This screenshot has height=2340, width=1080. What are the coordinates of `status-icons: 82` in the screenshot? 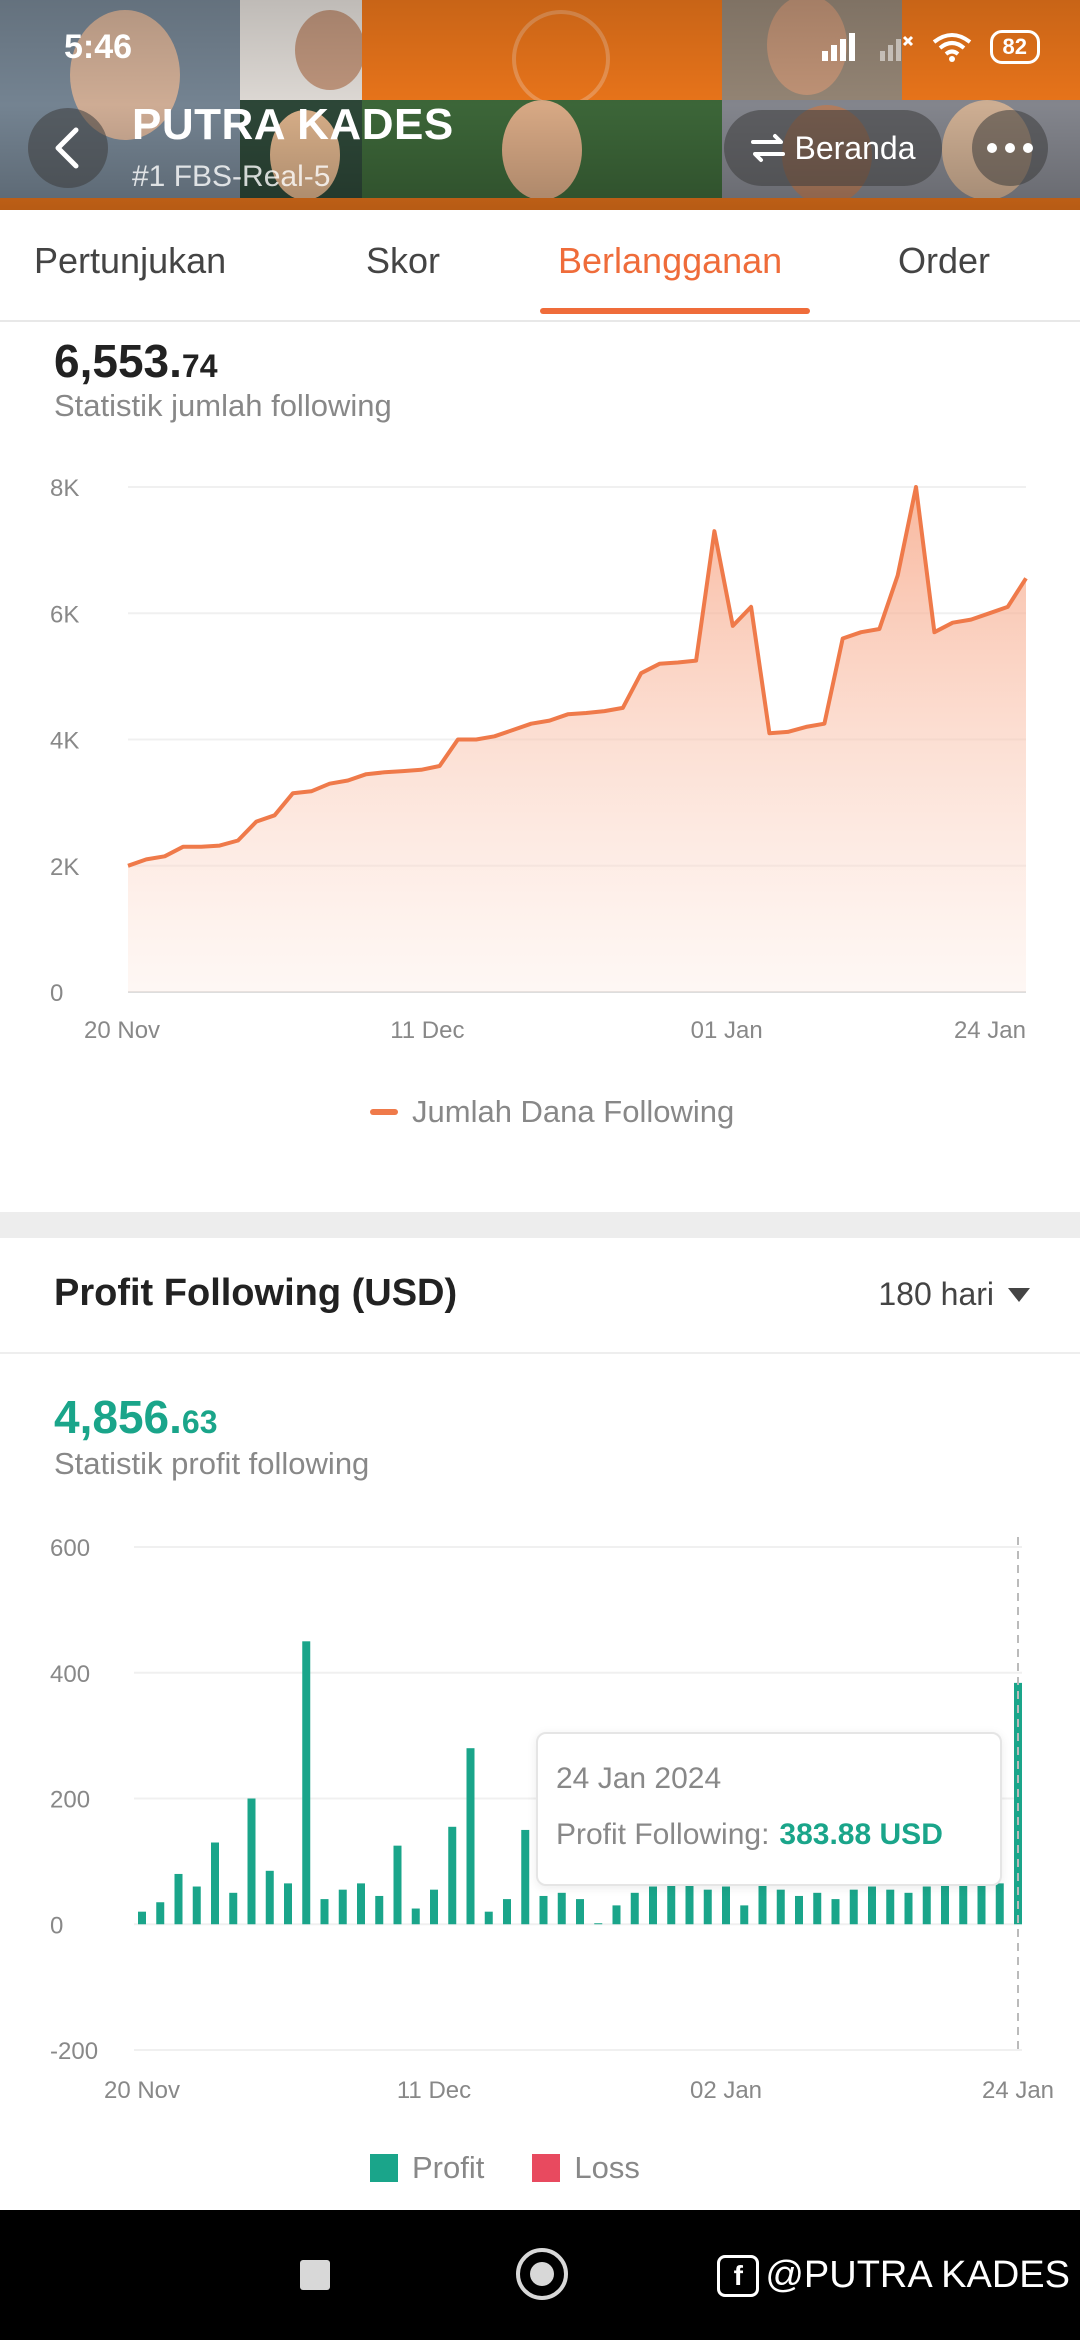 It's located at (930, 47).